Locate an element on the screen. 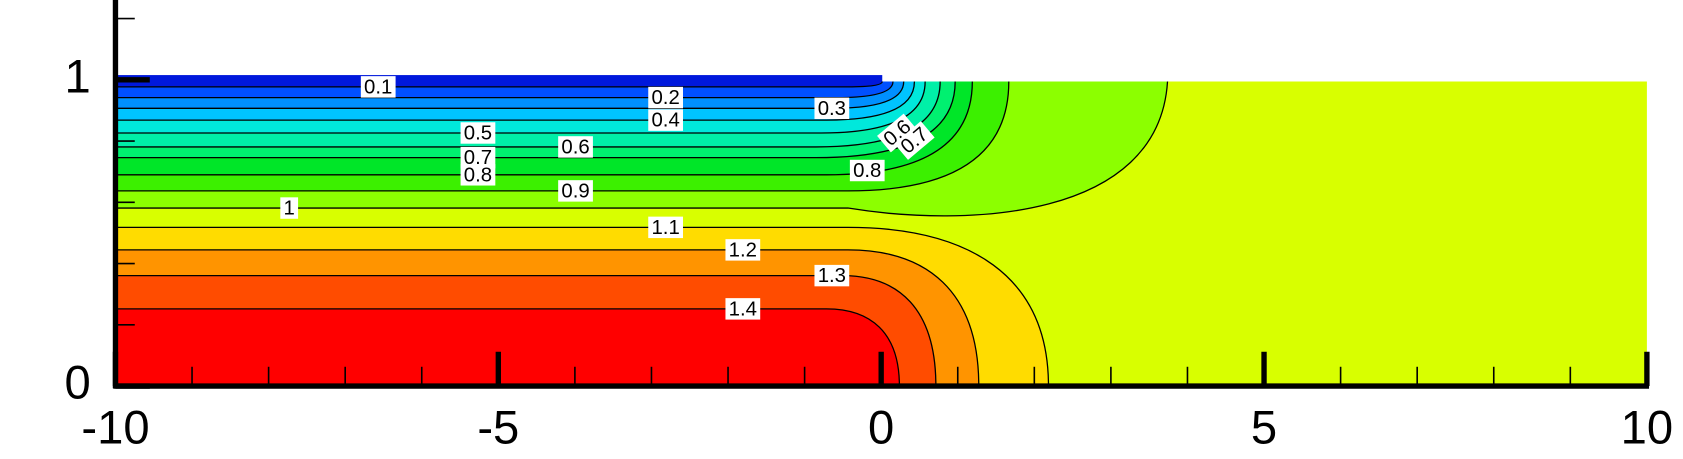 This screenshot has height=459, width=1683. contour-label-text: 0.6 is located at coordinates (575, 147).